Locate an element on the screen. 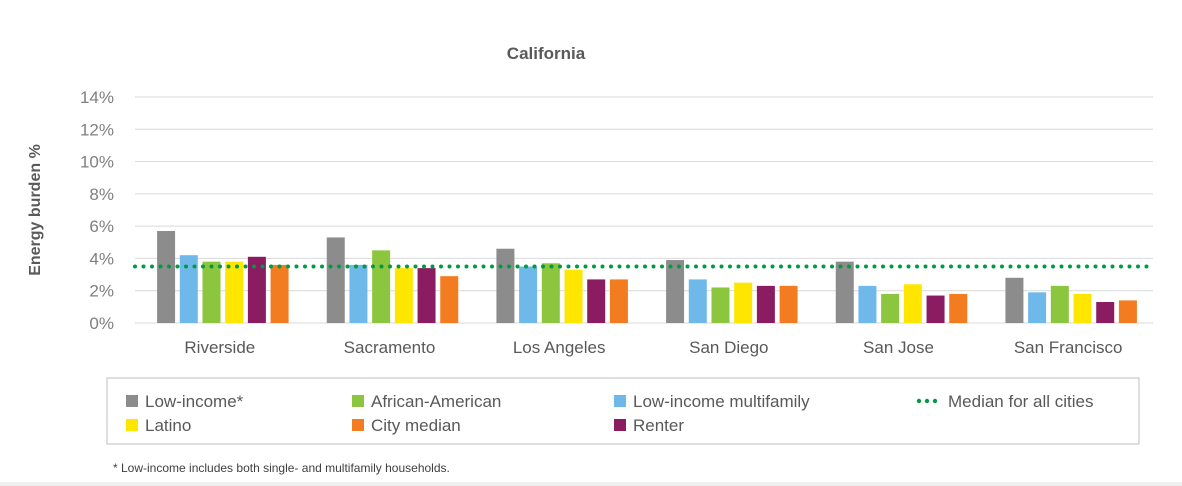  y-tick-label: 10% is located at coordinates (97, 162).